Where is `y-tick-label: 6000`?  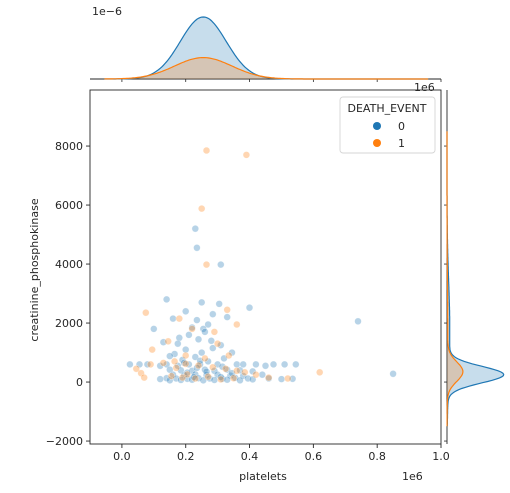 y-tick-label: 6000 is located at coordinates (69, 205).